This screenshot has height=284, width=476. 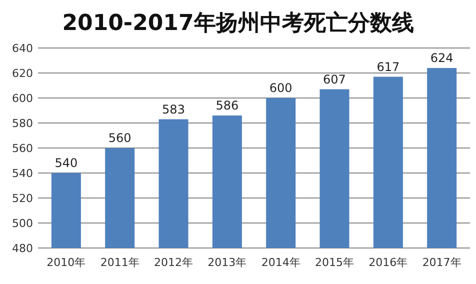 What do you see at coordinates (280, 262) in the screenshot?
I see `x-tick-label: 2014年` at bounding box center [280, 262].